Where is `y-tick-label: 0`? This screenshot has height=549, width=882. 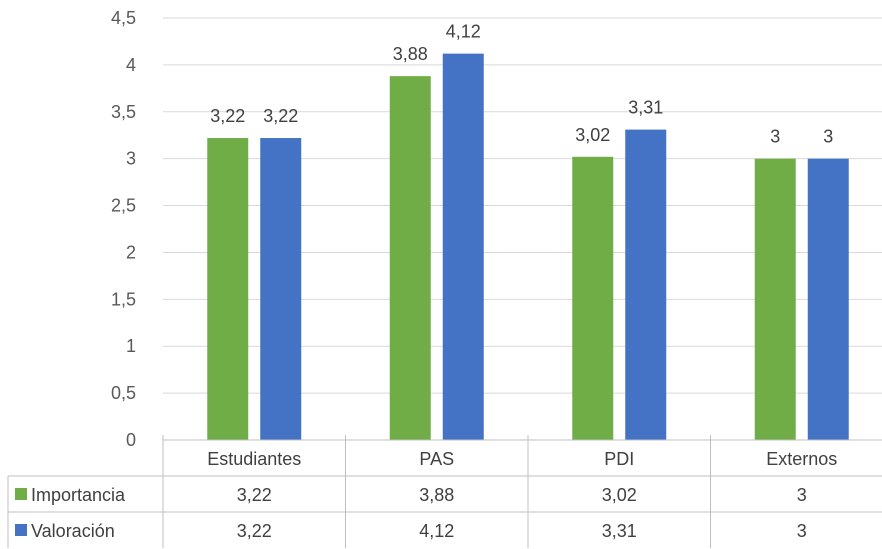
y-tick-label: 0 is located at coordinates (131, 440).